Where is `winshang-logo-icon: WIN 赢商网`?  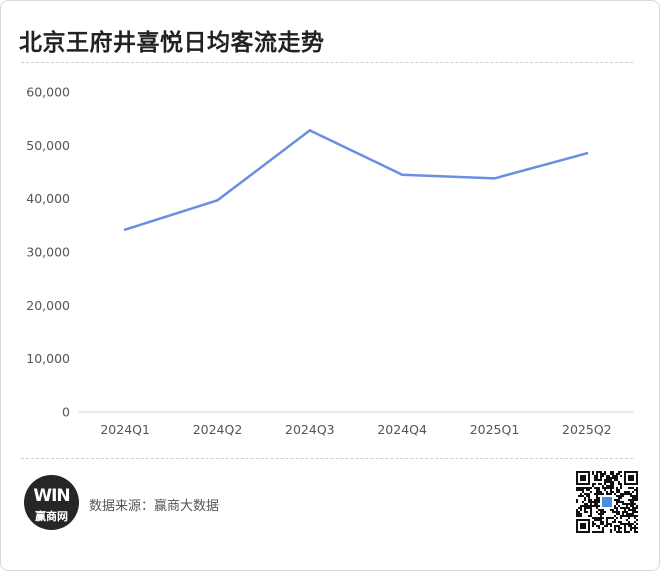 winshang-logo-icon: WIN 赢商网 is located at coordinates (51, 502).